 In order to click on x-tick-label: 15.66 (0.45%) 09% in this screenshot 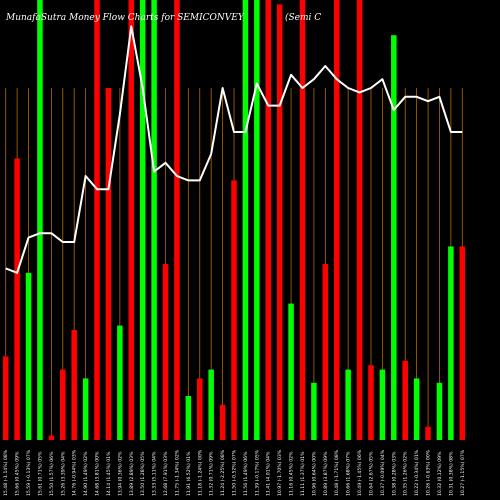, I will do `click(18, 473)`.